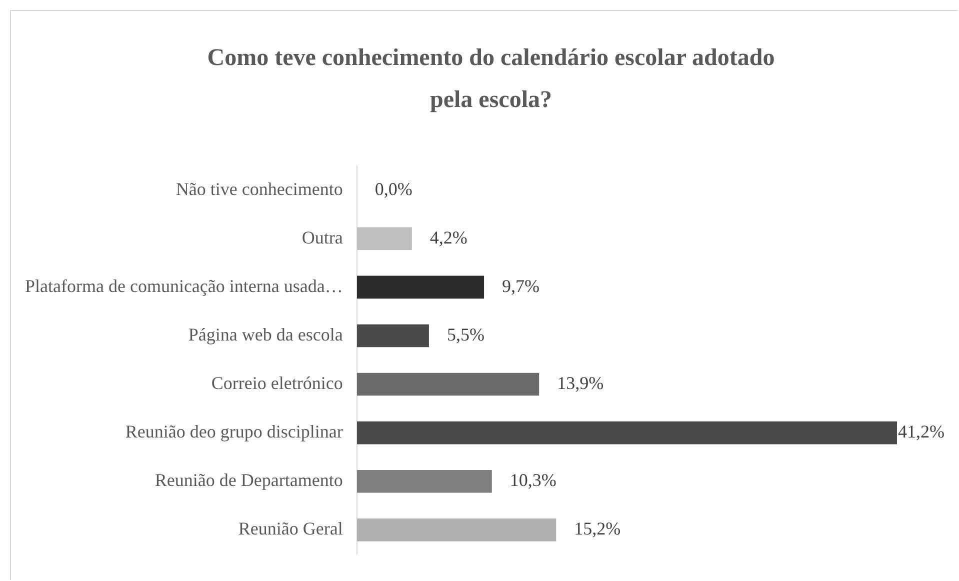  I want to click on y-tick-label: Outra, so click(322, 237).